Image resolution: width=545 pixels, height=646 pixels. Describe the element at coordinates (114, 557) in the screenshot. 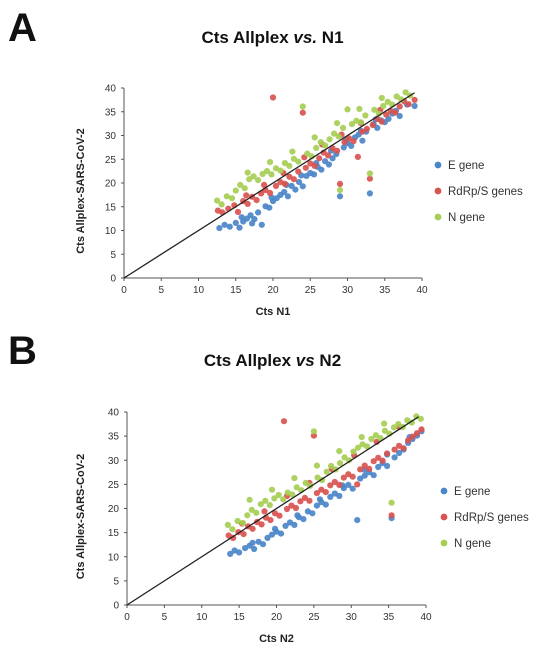

I see `y-tick-label: 10` at that location.